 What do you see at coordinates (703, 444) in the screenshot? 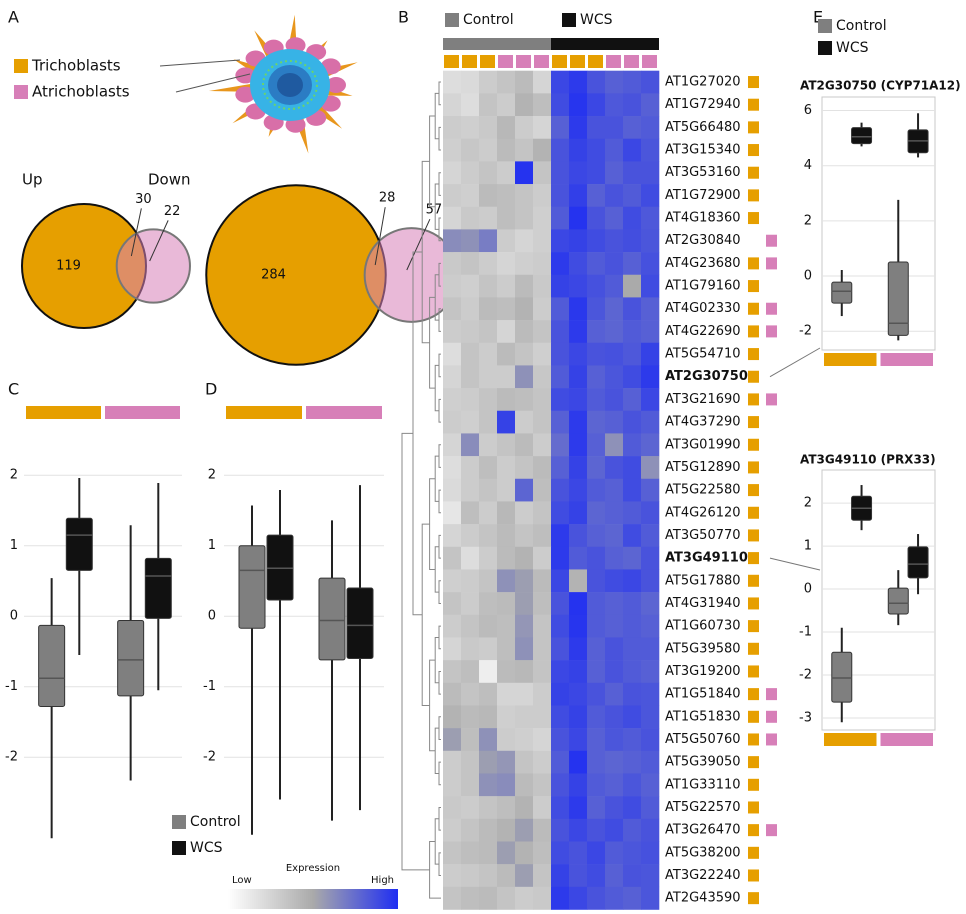
I see `gene-label: AT3G01990` at bounding box center [703, 444].